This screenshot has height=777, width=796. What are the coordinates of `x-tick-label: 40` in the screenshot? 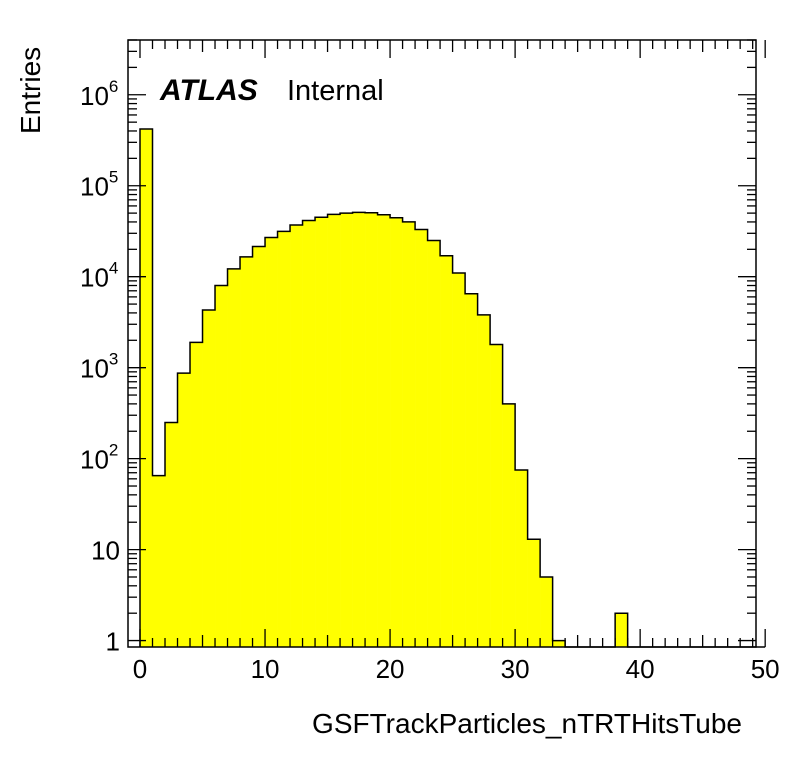 It's located at (640, 669).